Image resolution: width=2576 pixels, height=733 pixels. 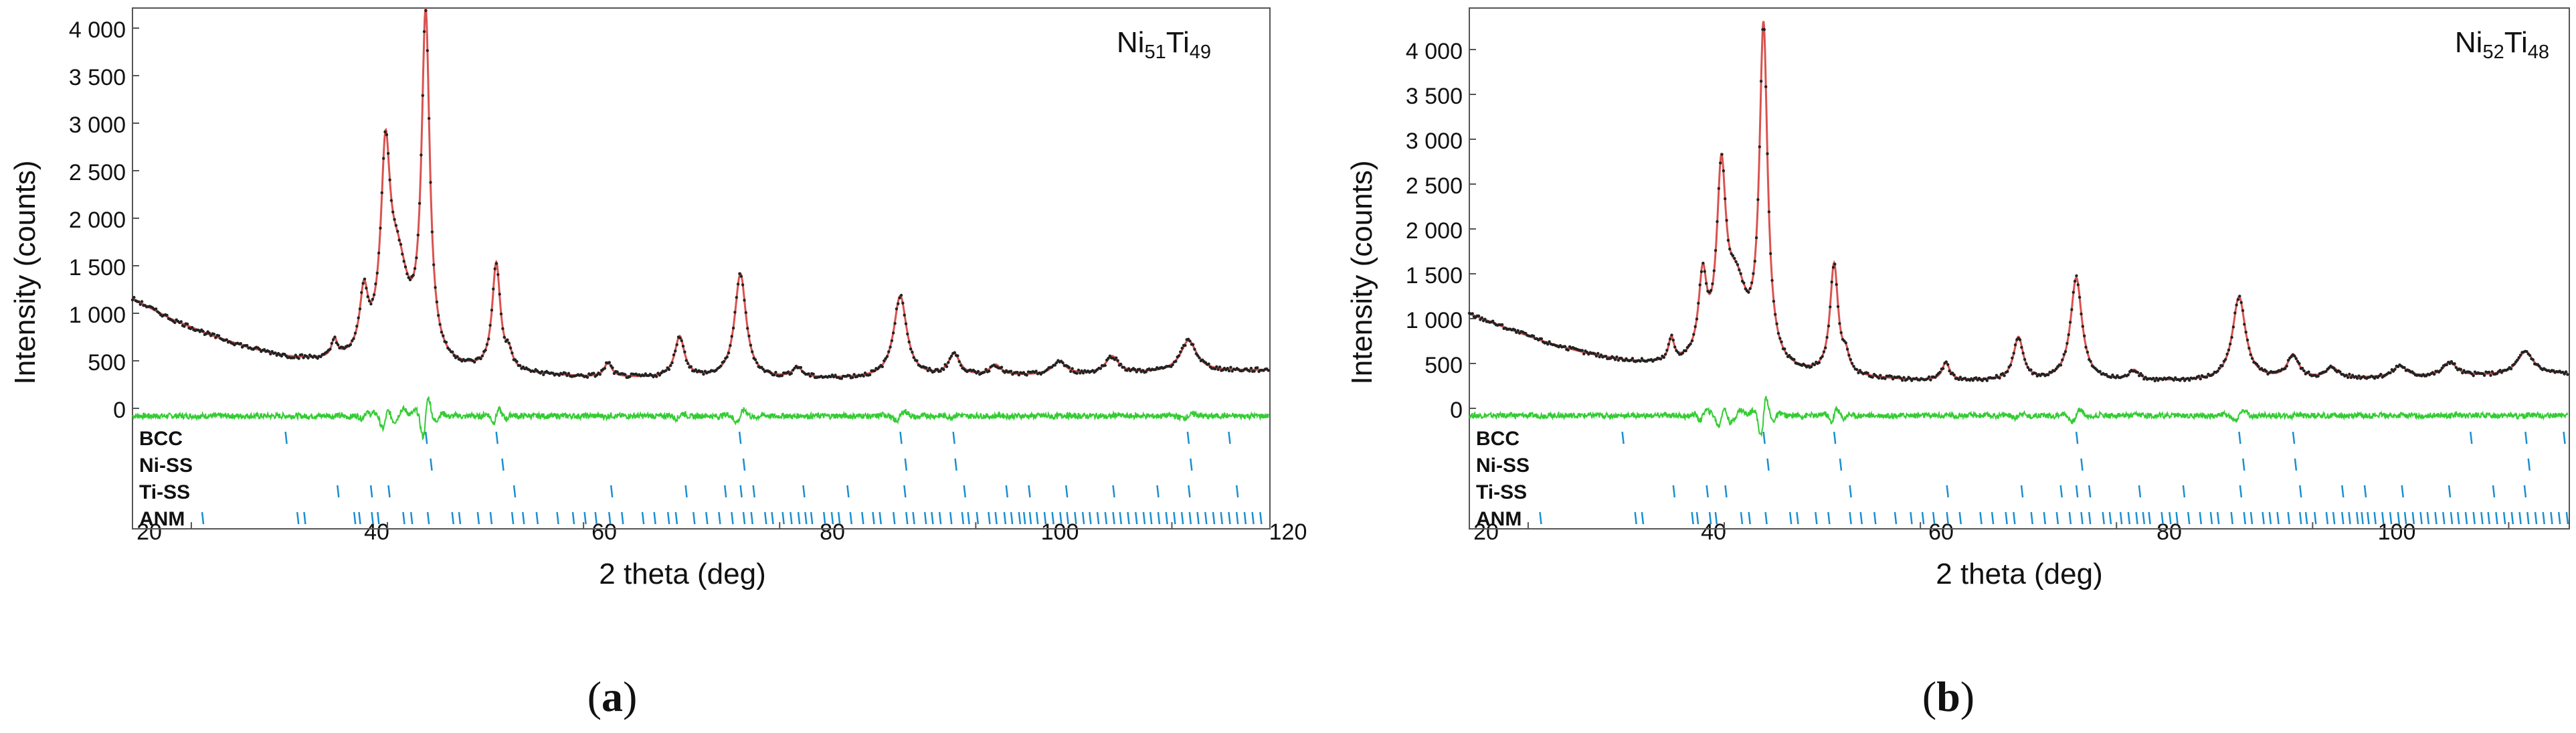 I want to click on x-tick-label-a: 100, so click(x=1060, y=532).